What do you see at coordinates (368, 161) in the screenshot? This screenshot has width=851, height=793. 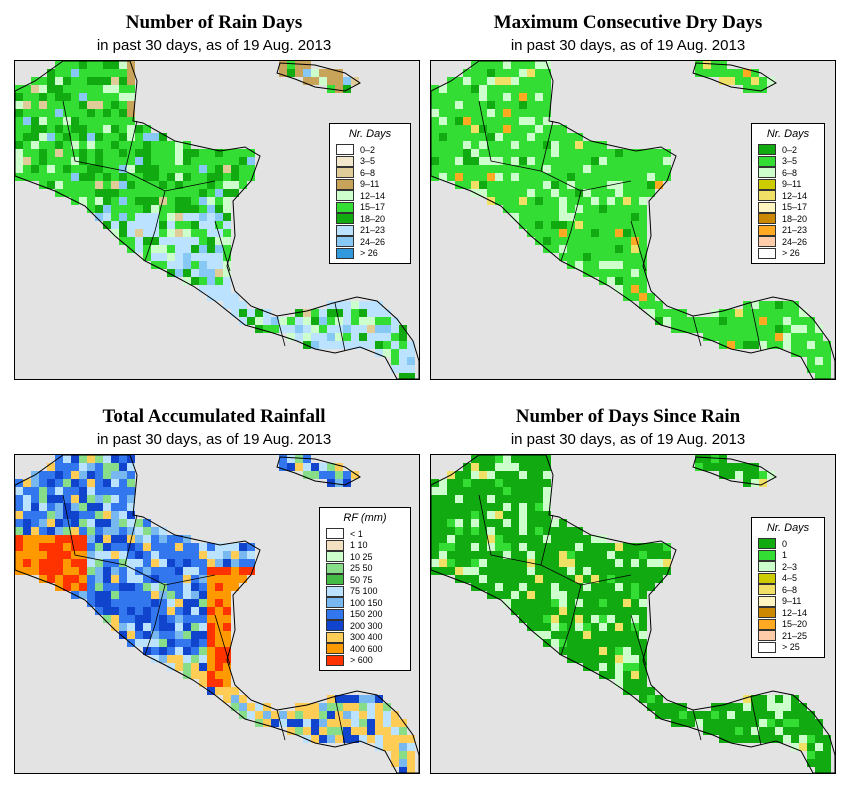 I see `legend-label: 3–5` at bounding box center [368, 161].